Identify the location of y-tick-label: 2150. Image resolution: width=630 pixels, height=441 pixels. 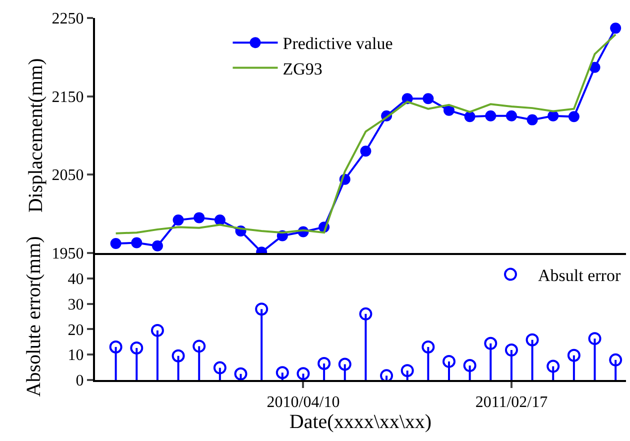
(68, 97).